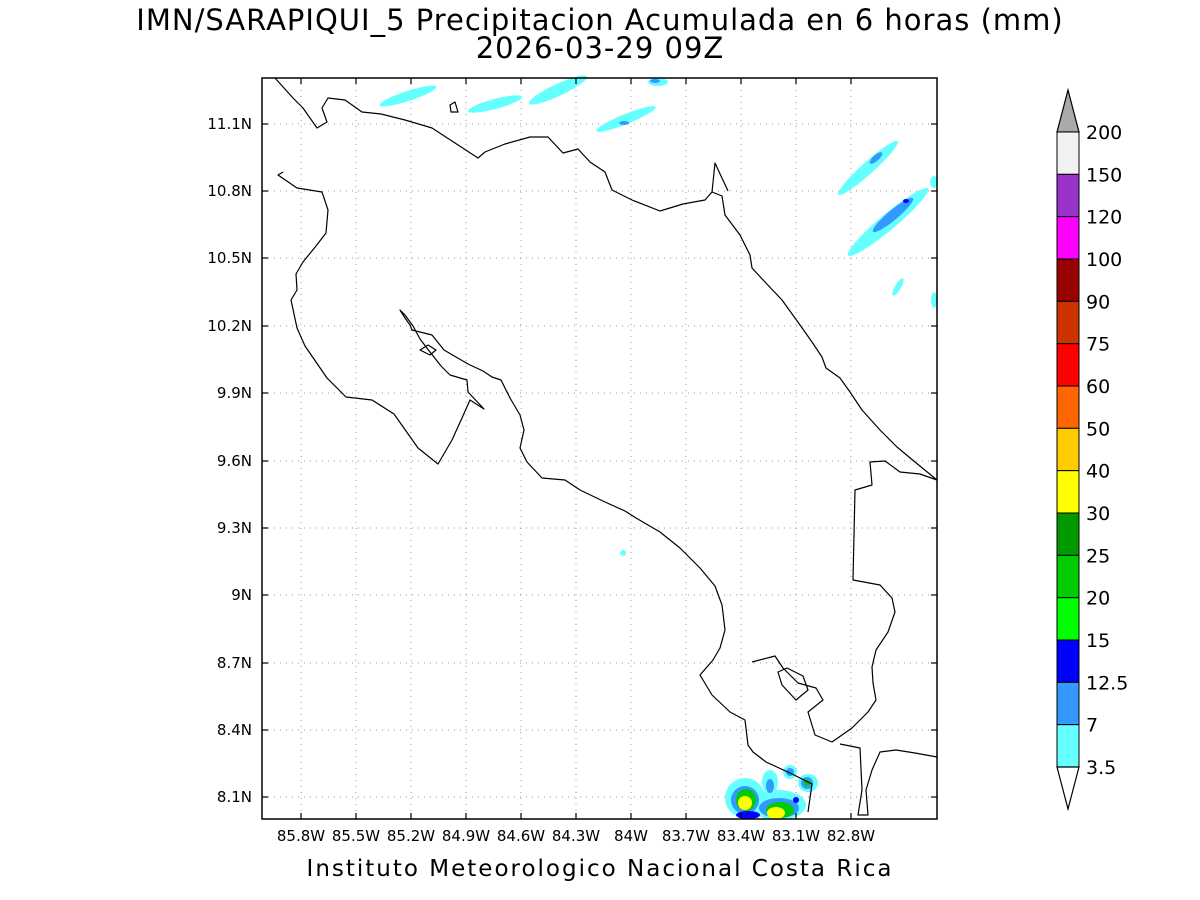 The image size is (1200, 900). Describe the element at coordinates (1104, 260) in the screenshot. I see `colorbar-label: 100` at that location.